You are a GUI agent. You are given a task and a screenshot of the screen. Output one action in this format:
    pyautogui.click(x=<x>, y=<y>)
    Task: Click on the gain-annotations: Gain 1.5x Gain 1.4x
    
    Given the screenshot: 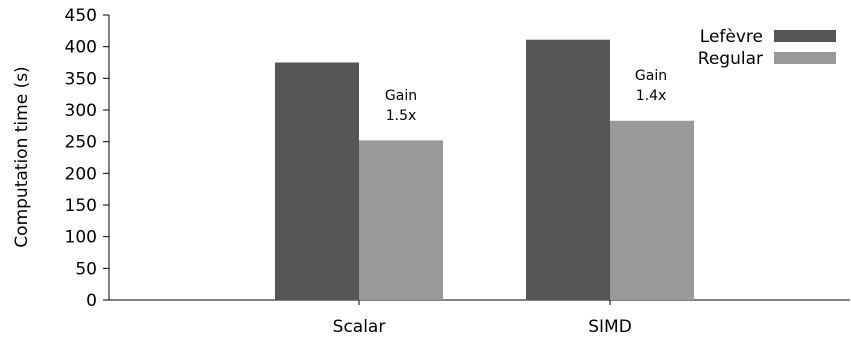 What is the action you would take?
    pyautogui.click(x=526, y=96)
    